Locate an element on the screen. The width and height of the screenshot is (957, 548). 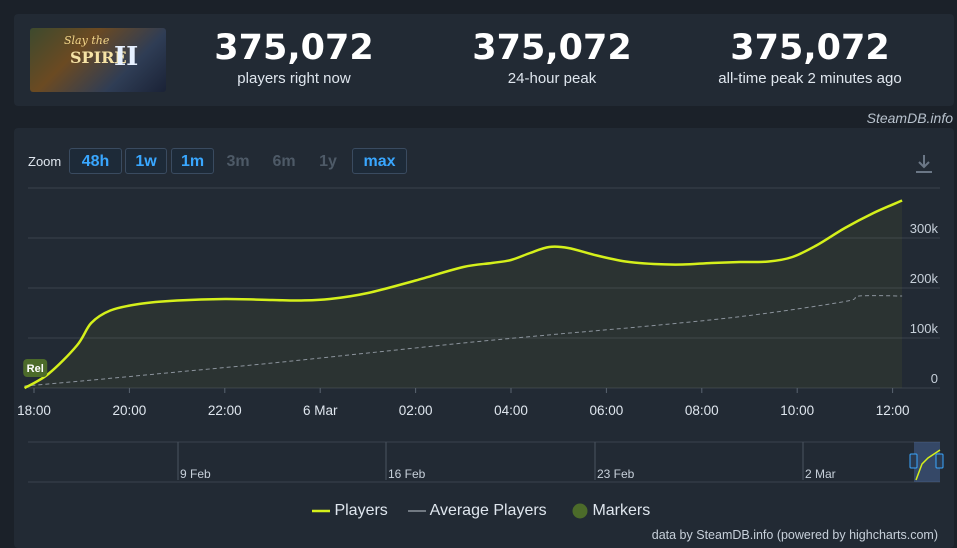
x-tick-label: 12:00 is located at coordinates (893, 410).